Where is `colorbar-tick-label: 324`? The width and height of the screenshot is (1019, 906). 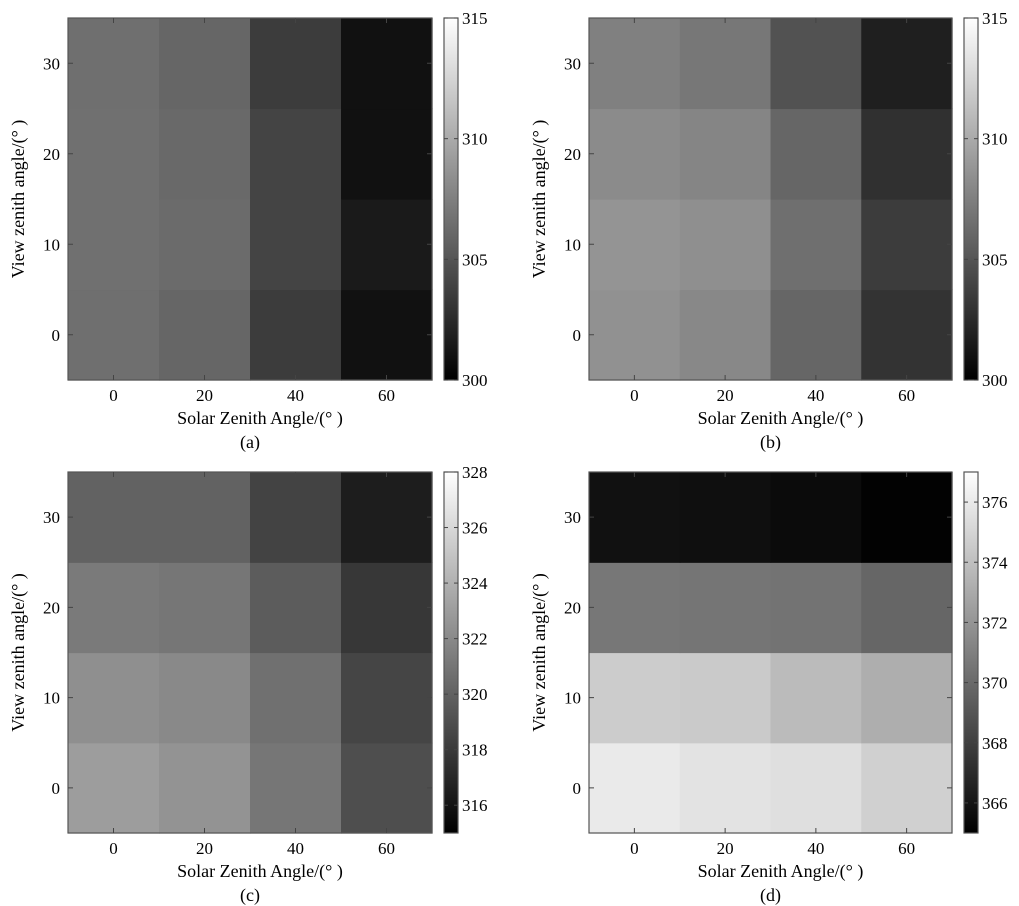
colorbar-tick-label: 324 is located at coordinates (475, 583).